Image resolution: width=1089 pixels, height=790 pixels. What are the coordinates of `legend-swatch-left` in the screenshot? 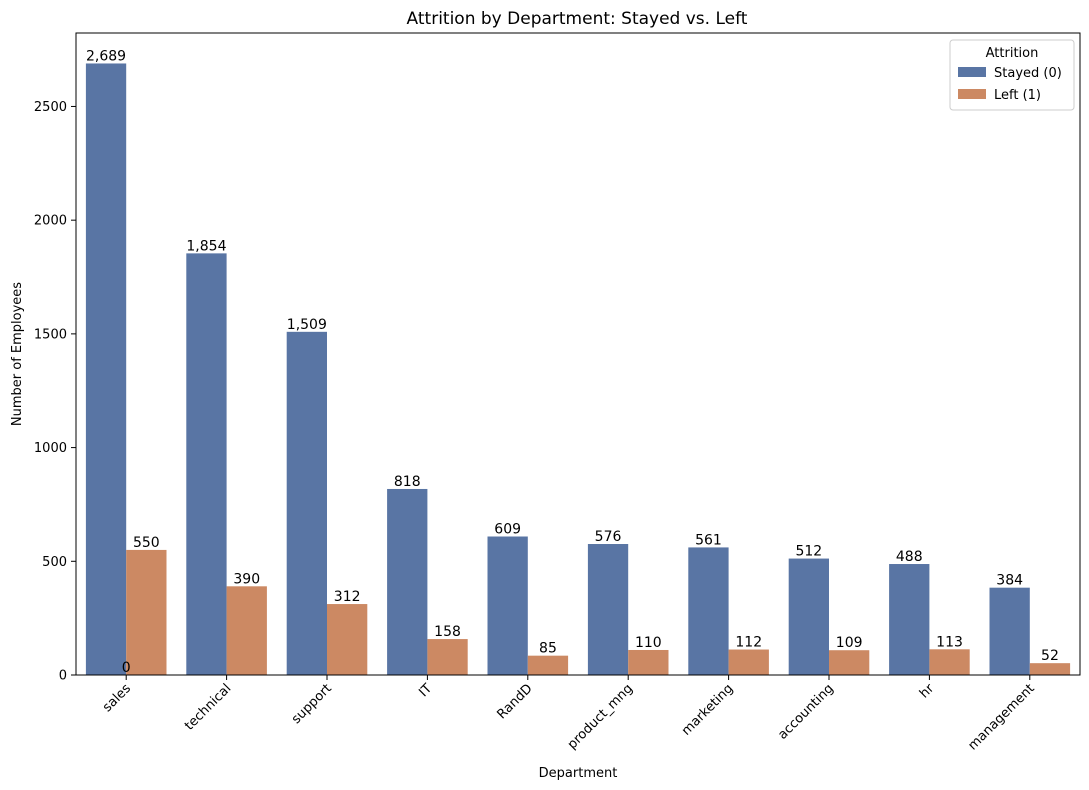 It's located at (972, 94).